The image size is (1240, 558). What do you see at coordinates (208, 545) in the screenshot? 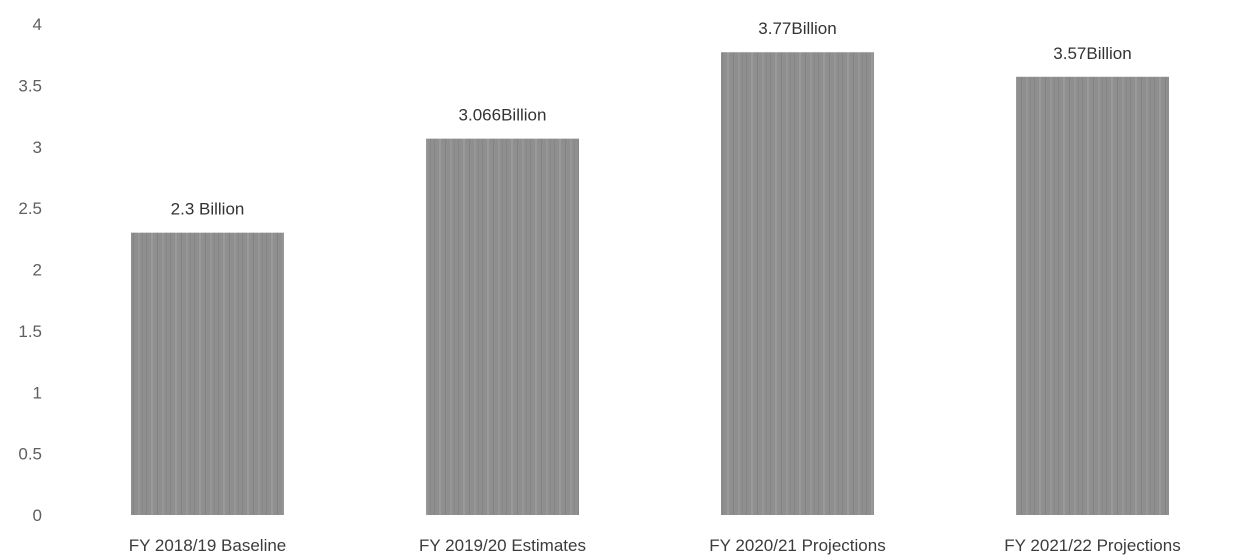
I see `x-tick-label: FY 2018/19 Baseline` at bounding box center [208, 545].